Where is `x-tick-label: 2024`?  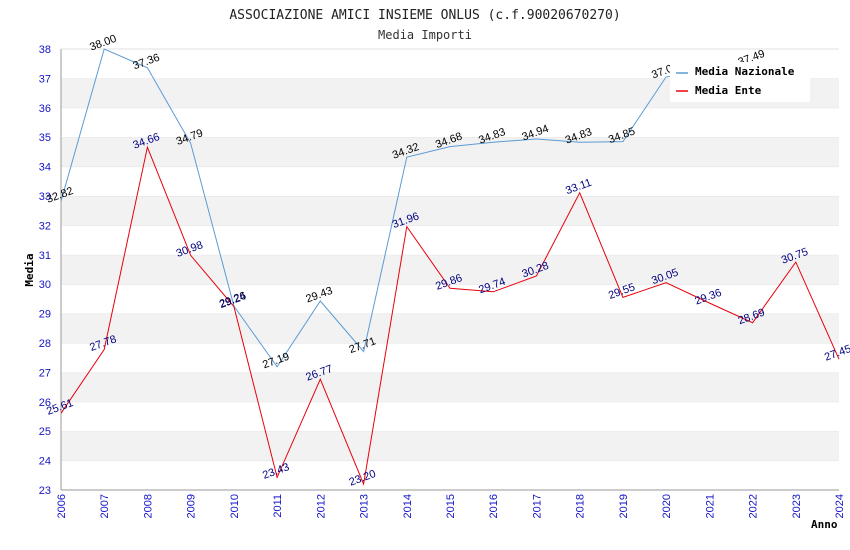 x-tick-label: 2024 is located at coordinates (840, 506).